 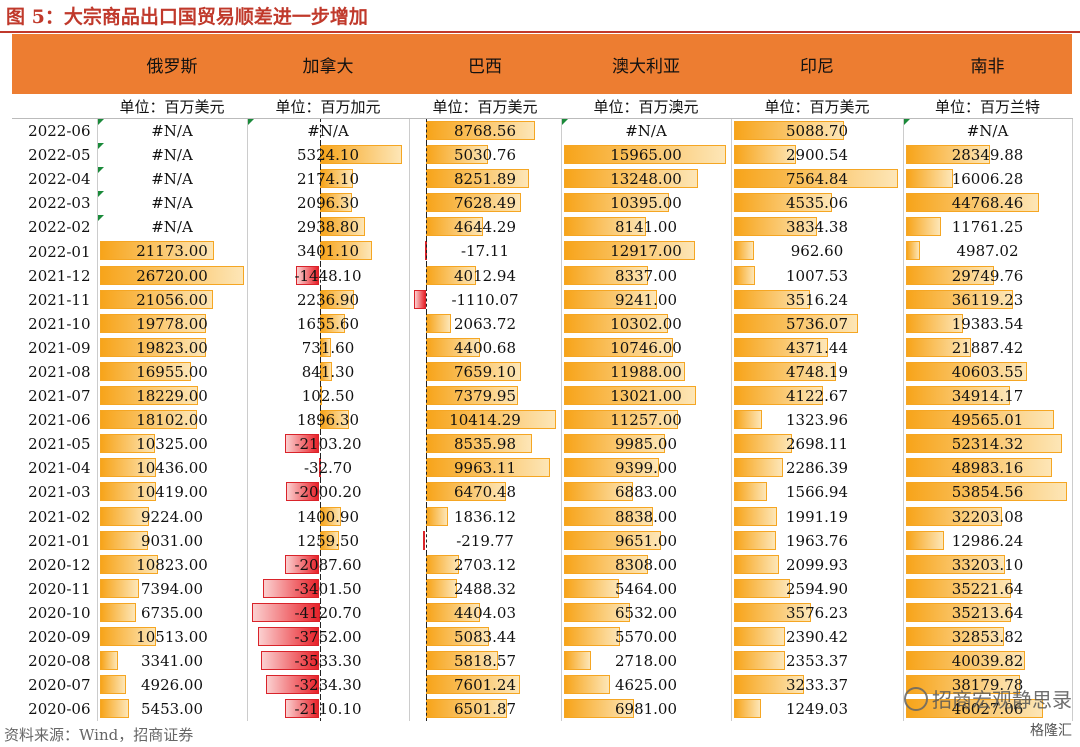 I want to click on value-cell: 21173.00, so click(x=172, y=251).